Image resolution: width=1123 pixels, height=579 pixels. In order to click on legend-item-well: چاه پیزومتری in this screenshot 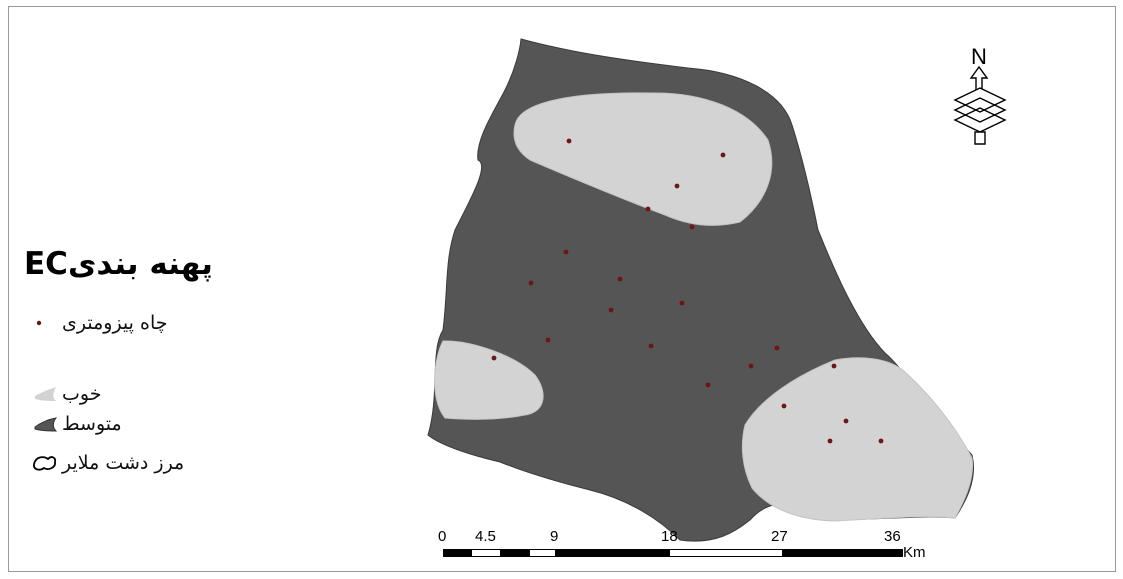, I will do `click(114, 323)`.